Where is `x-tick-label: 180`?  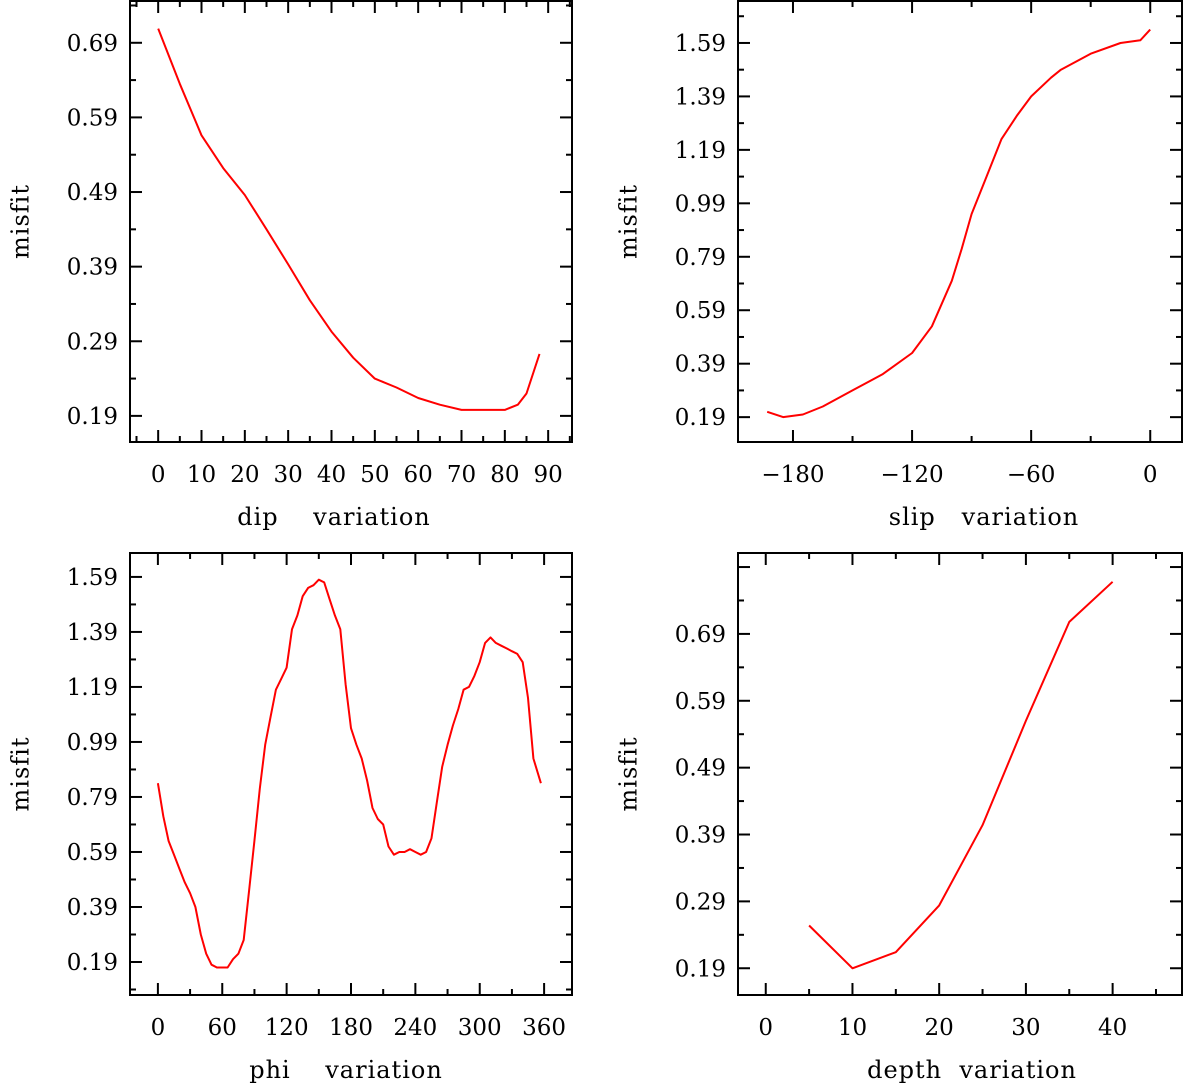 x-tick-label: 180 is located at coordinates (351, 1028).